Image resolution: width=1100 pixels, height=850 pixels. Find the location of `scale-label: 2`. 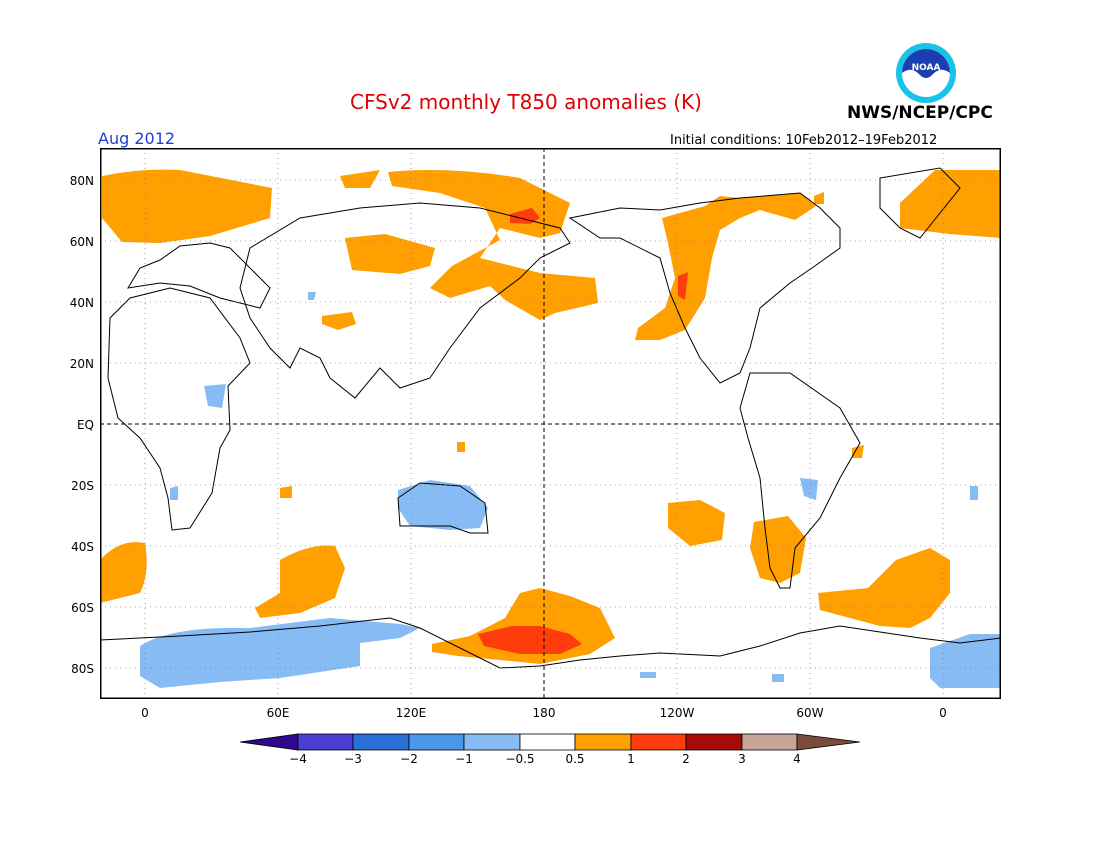

scale-label: 2 is located at coordinates (686, 759).